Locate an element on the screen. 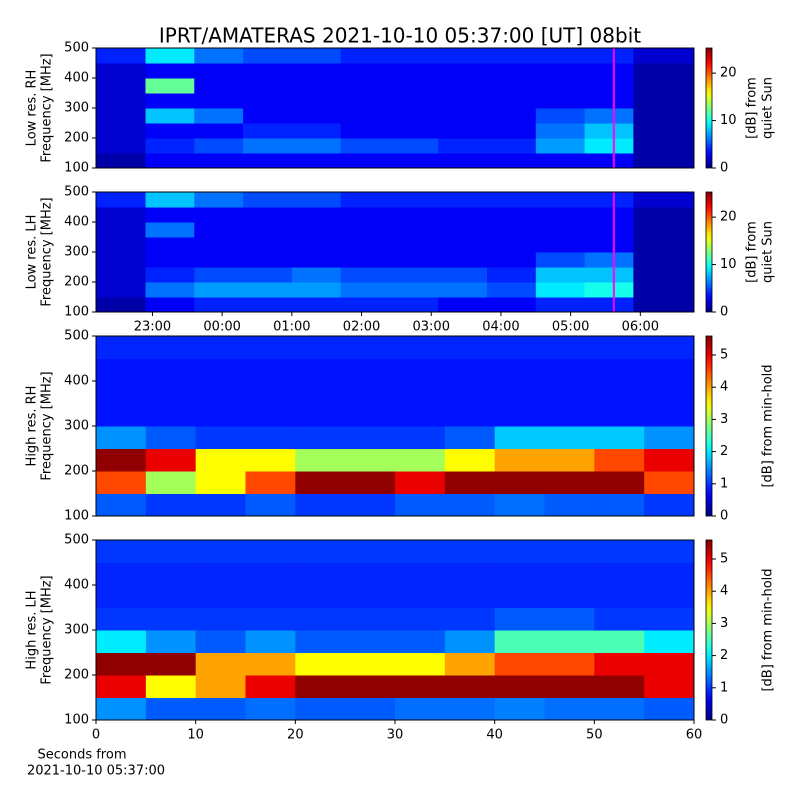 The image size is (800, 800). colorbar-tick-label: 4 is located at coordinates (724, 591).